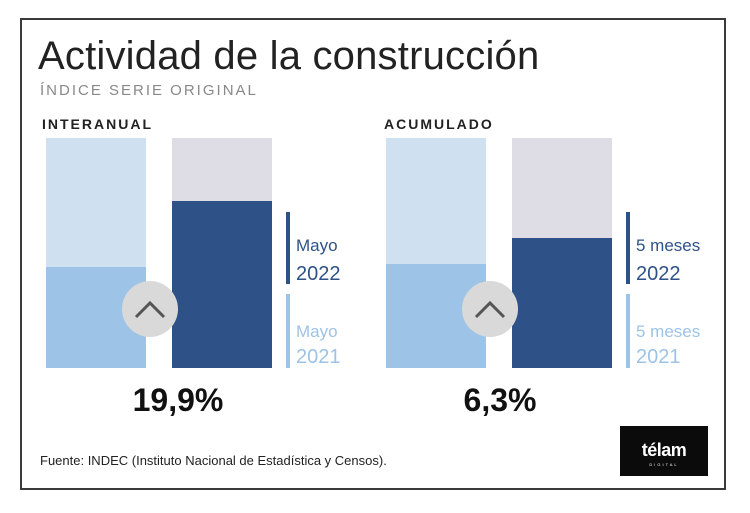  Describe the element at coordinates (317, 331) in the screenshot. I see `interanual-legend-month-1: Mayo` at that location.